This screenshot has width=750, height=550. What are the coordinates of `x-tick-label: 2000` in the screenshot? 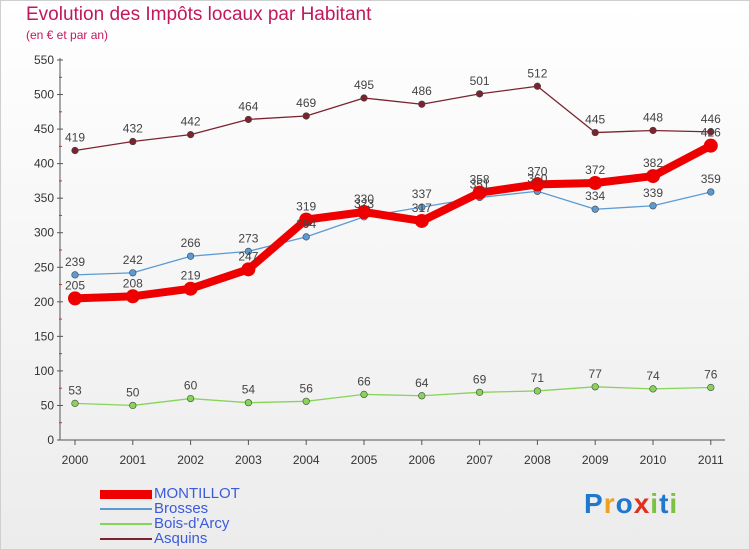 It's located at (75, 460).